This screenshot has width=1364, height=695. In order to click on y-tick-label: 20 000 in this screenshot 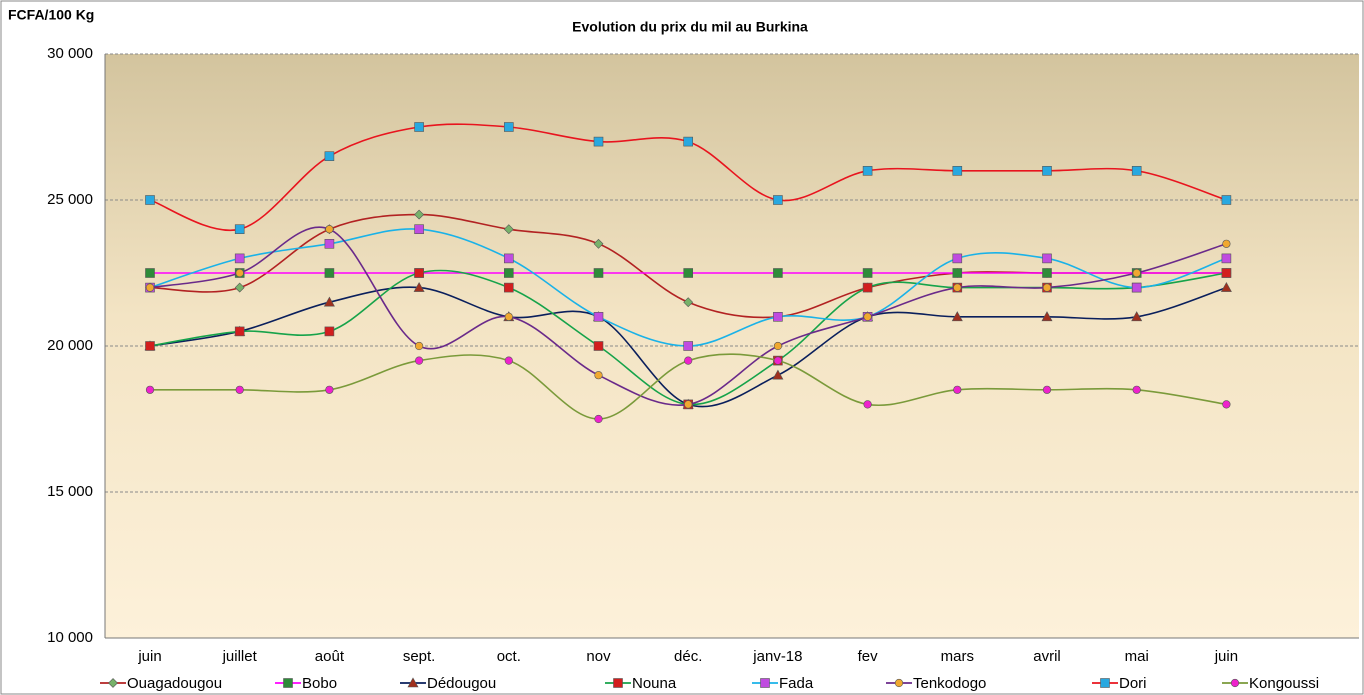, I will do `click(70, 345)`.